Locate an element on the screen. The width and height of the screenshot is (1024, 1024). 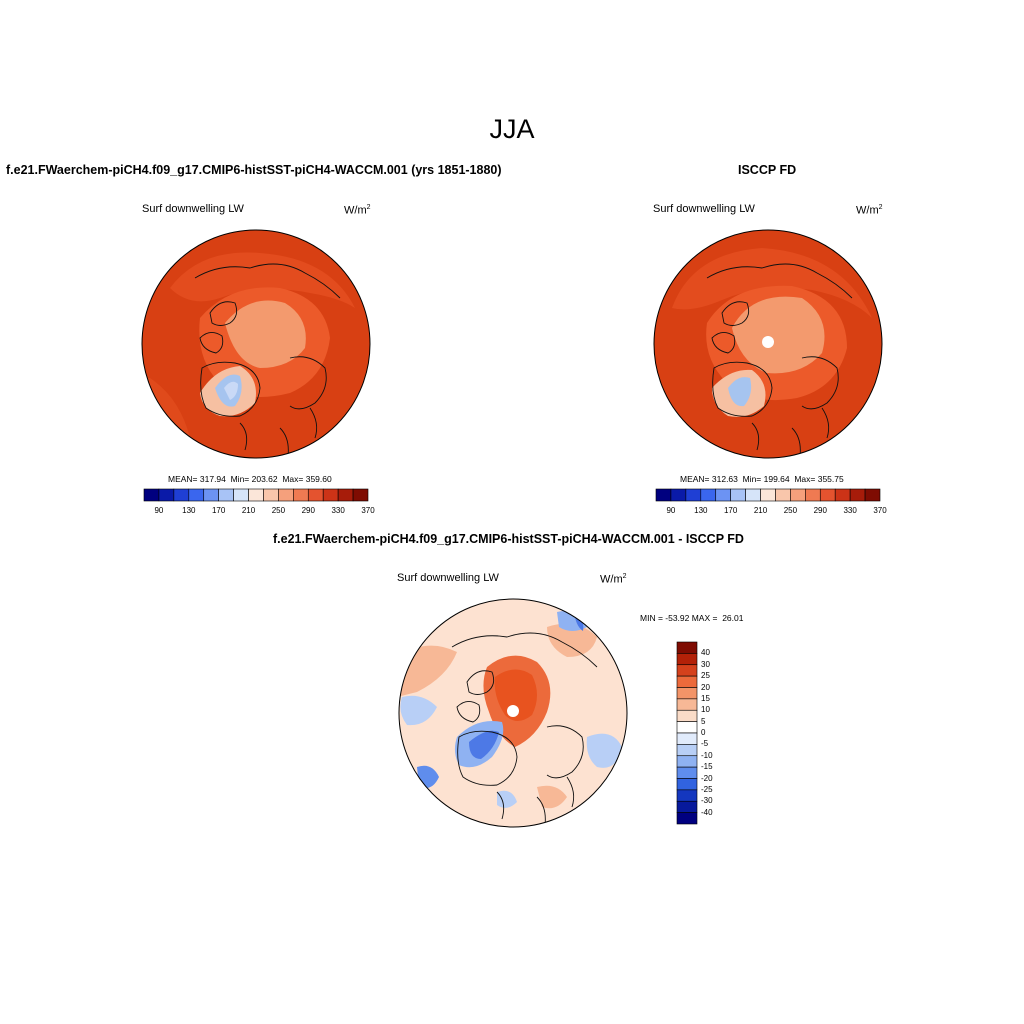
colorbar-tick-label: 40 is located at coordinates (705, 653).